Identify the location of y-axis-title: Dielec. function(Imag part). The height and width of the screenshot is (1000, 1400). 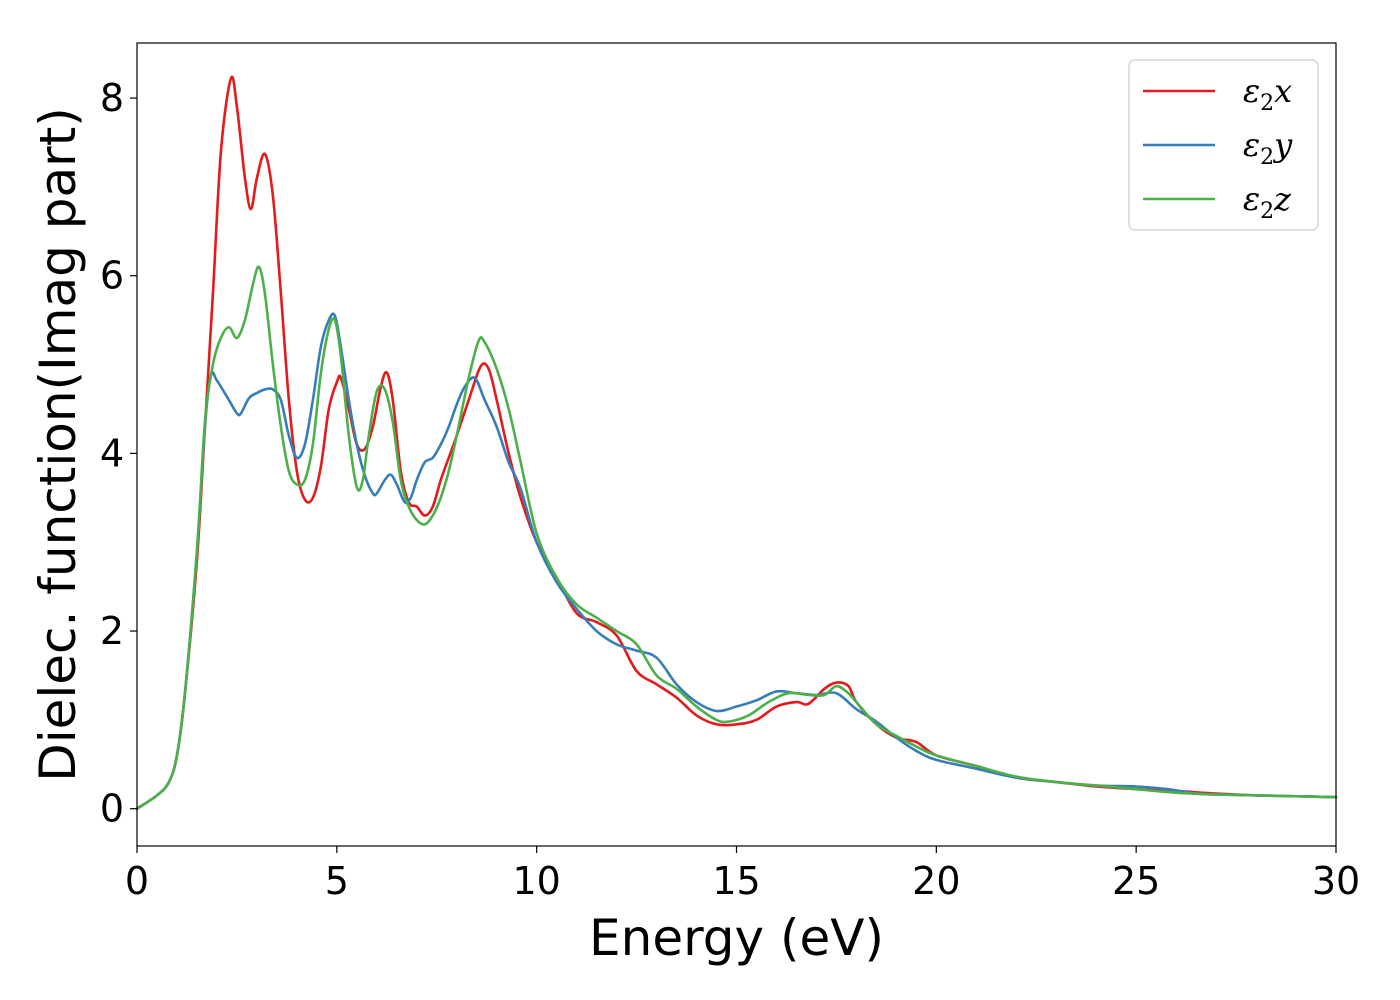
(58, 444).